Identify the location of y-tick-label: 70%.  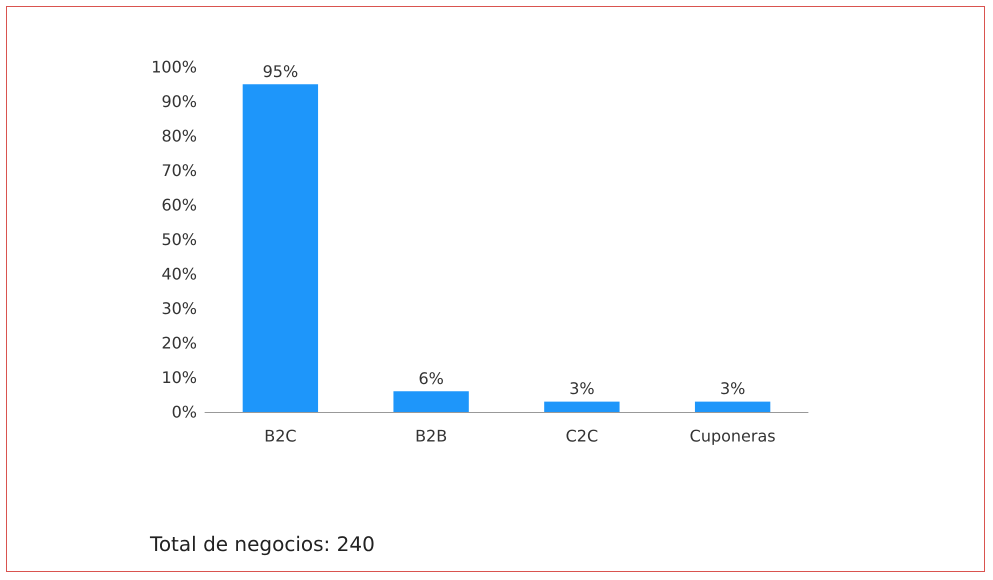
(179, 170).